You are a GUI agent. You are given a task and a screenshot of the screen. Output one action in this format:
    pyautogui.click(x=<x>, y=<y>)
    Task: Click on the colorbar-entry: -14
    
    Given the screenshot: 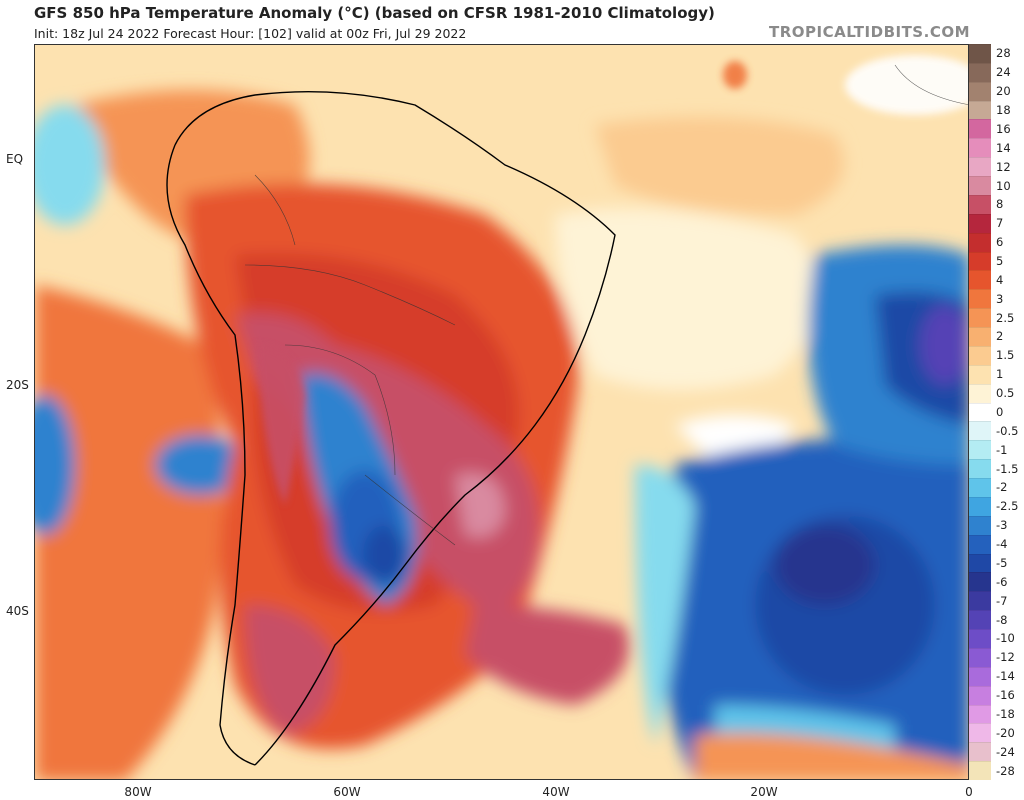 What is the action you would take?
    pyautogui.click(x=996, y=676)
    